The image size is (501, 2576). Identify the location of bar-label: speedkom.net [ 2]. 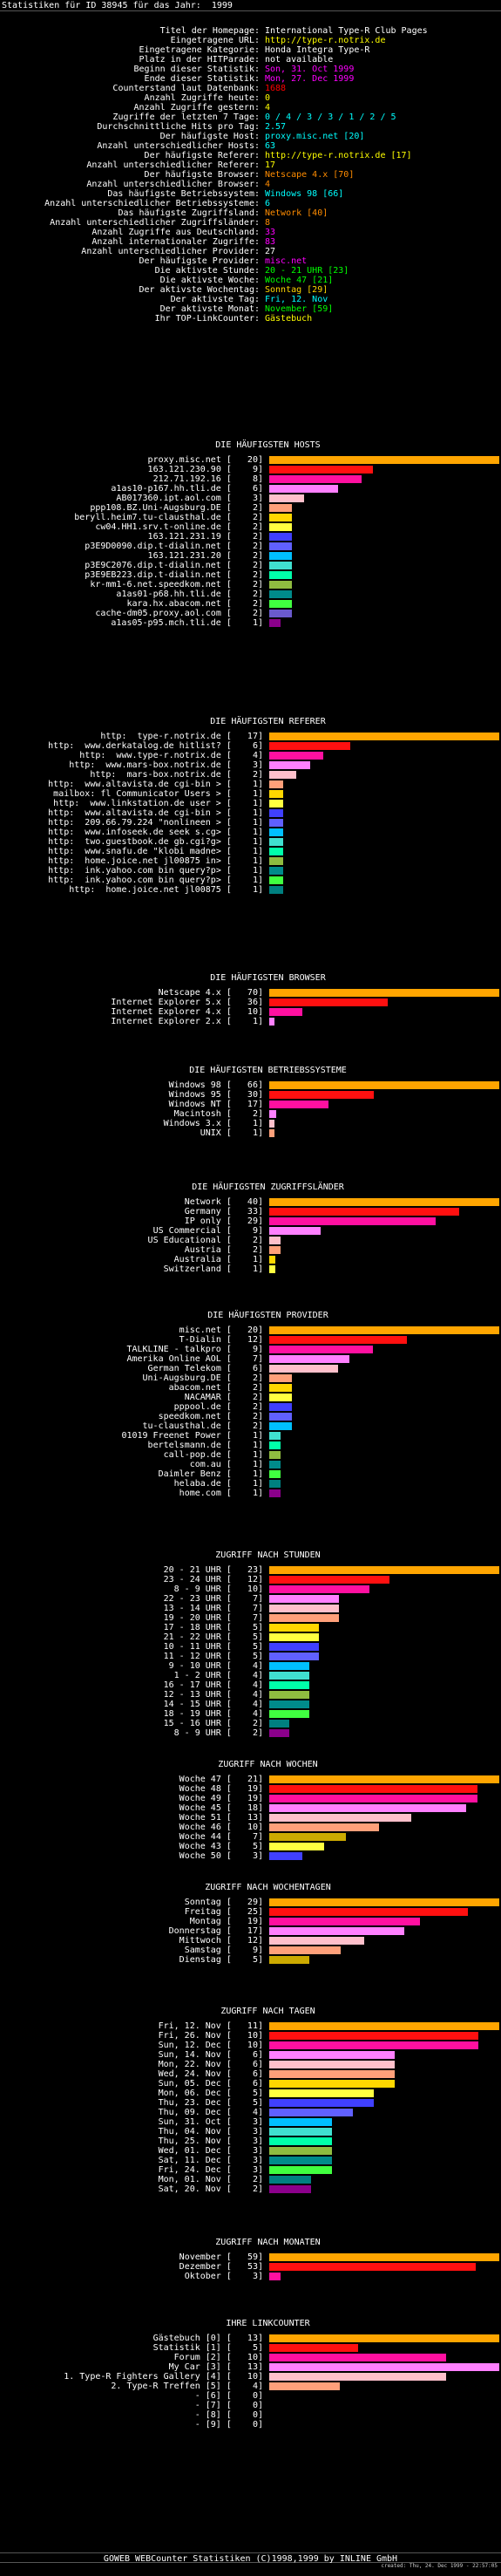
(210, 1417).